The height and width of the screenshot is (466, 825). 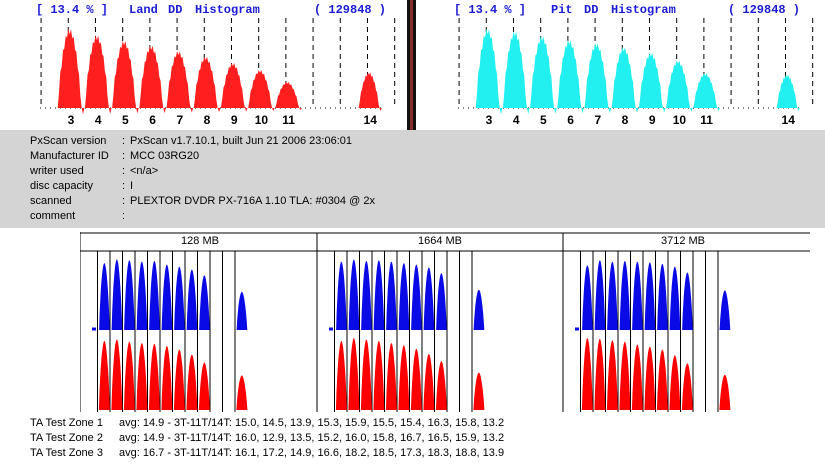 I want to click on info-value: MCC 03RG20, so click(x=165, y=156).